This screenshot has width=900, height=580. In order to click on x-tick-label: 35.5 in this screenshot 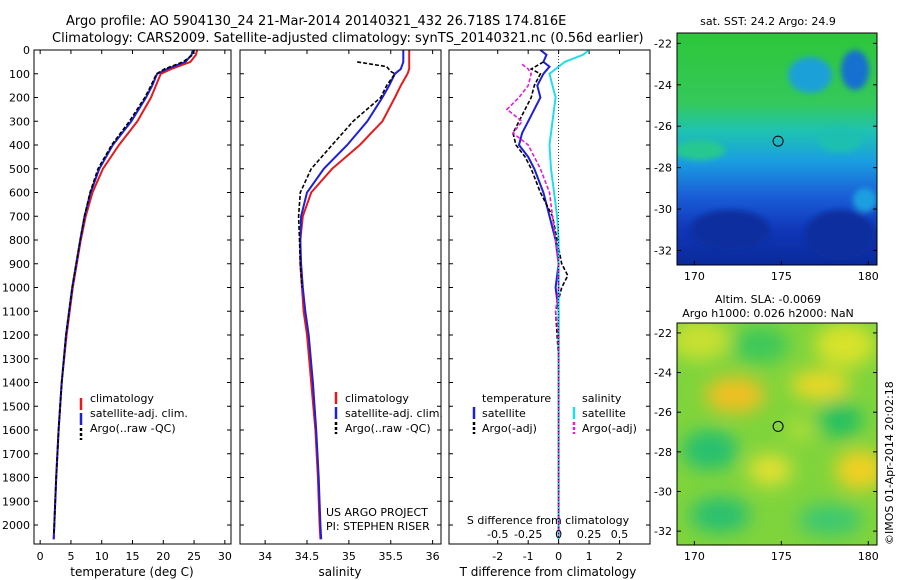, I will do `click(391, 556)`.